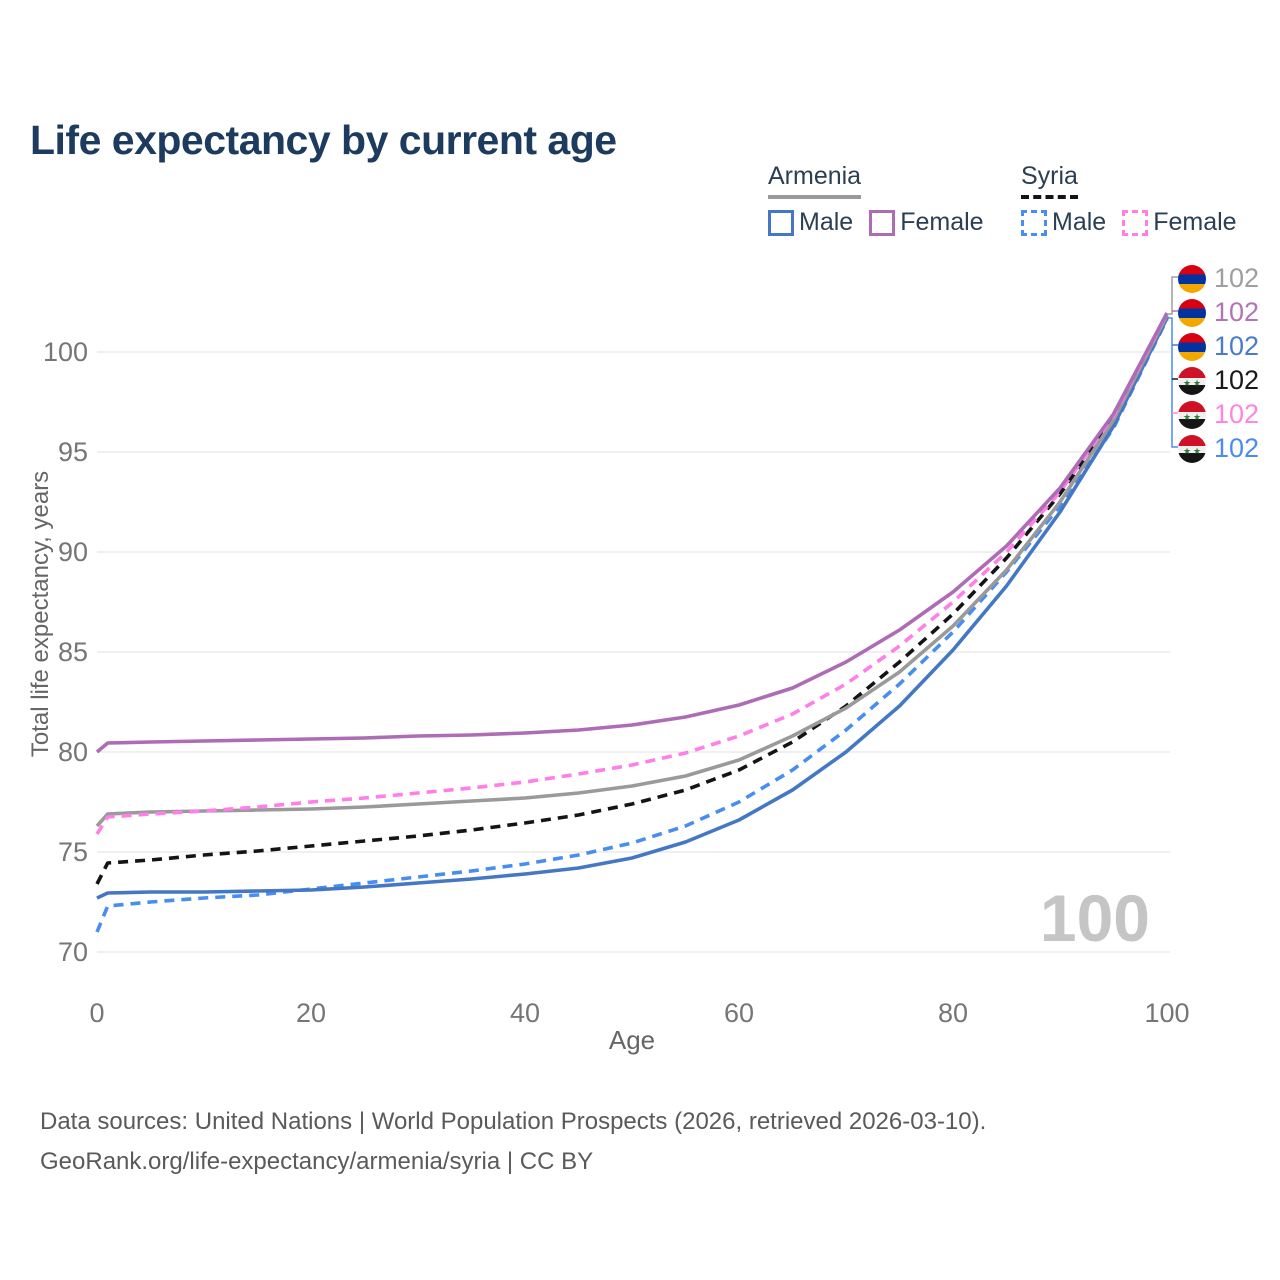  What do you see at coordinates (1195, 222) in the screenshot?
I see `legend-label-syria-female: Female` at bounding box center [1195, 222].